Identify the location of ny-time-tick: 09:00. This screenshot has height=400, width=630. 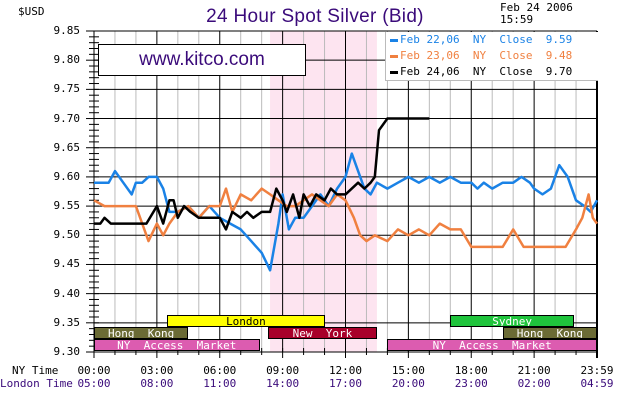
(283, 370).